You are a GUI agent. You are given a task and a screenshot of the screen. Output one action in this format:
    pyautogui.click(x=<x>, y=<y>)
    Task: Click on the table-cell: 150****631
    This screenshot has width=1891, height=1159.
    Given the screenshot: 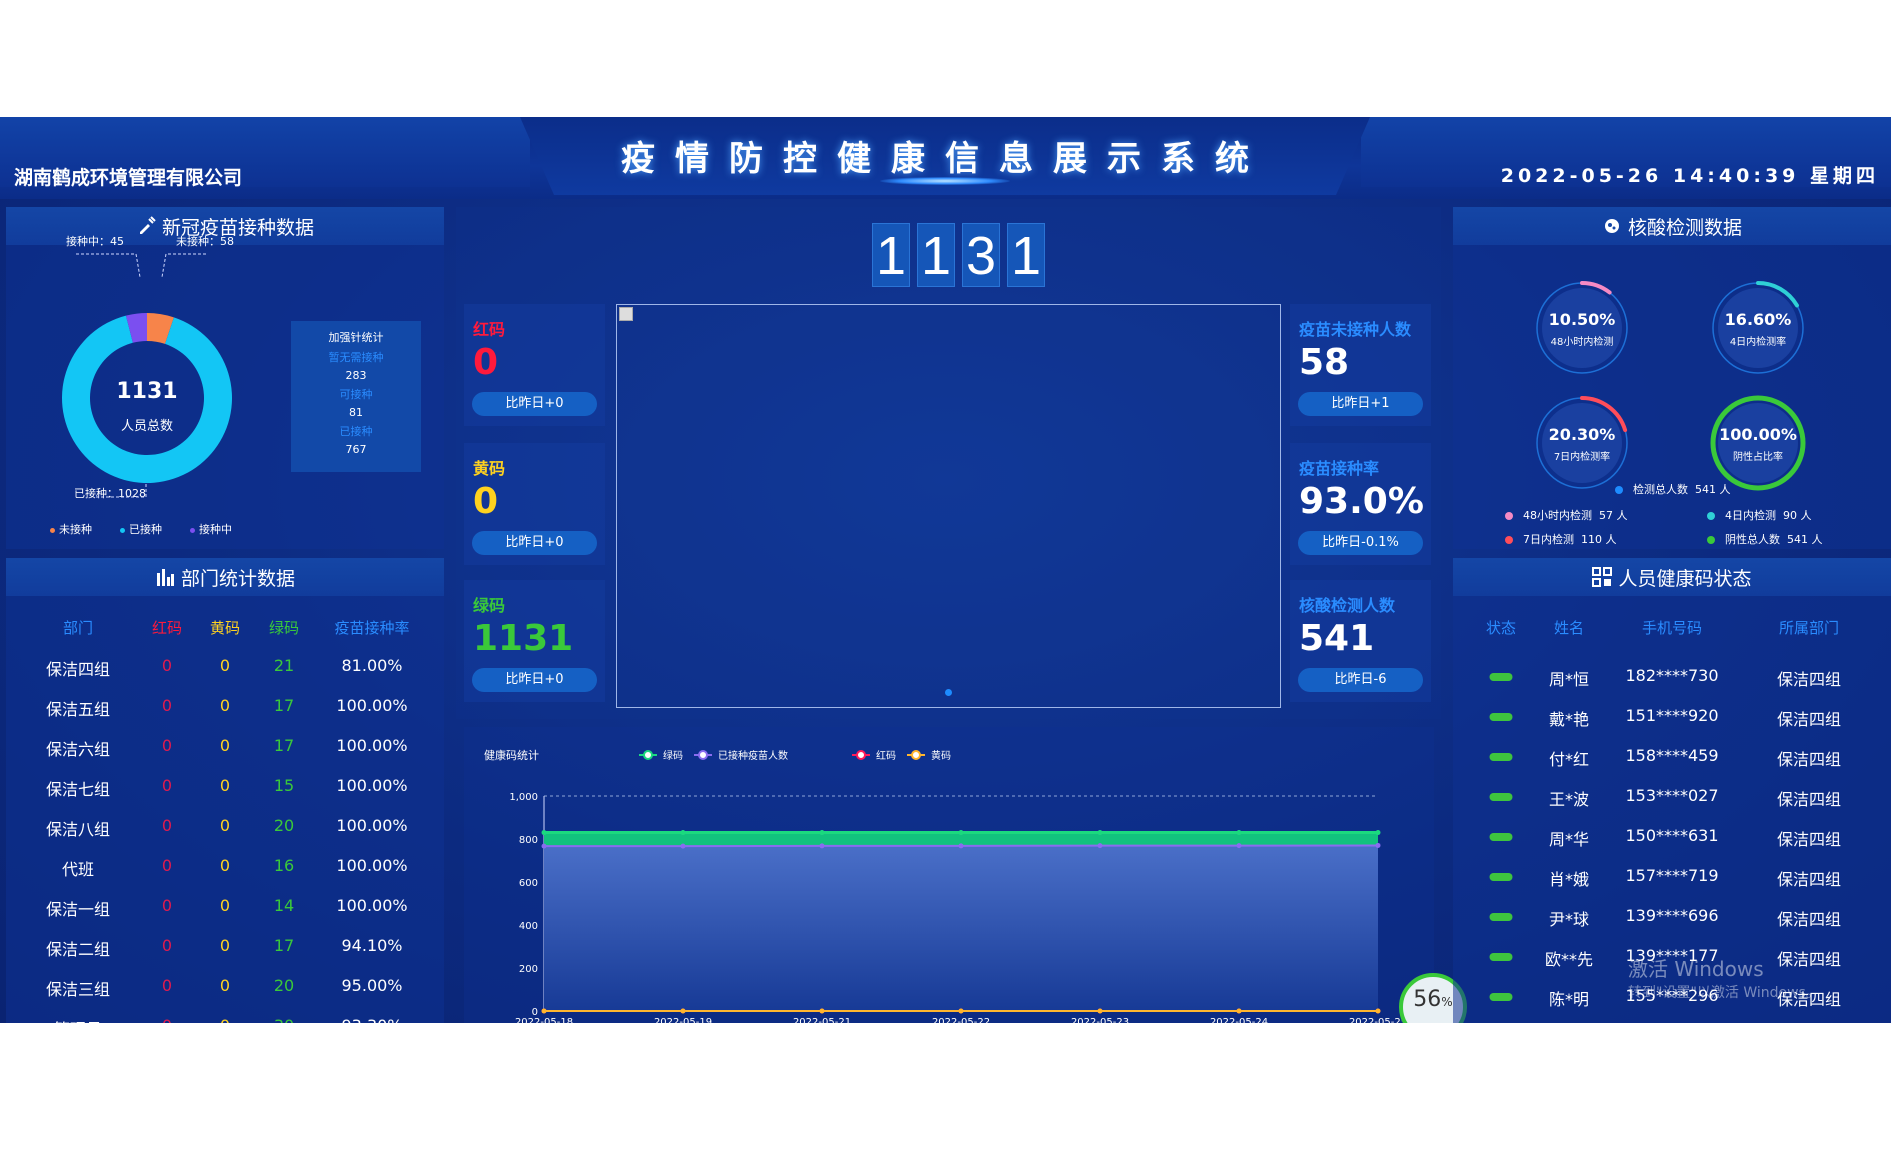 What is the action you would take?
    pyautogui.click(x=1672, y=835)
    